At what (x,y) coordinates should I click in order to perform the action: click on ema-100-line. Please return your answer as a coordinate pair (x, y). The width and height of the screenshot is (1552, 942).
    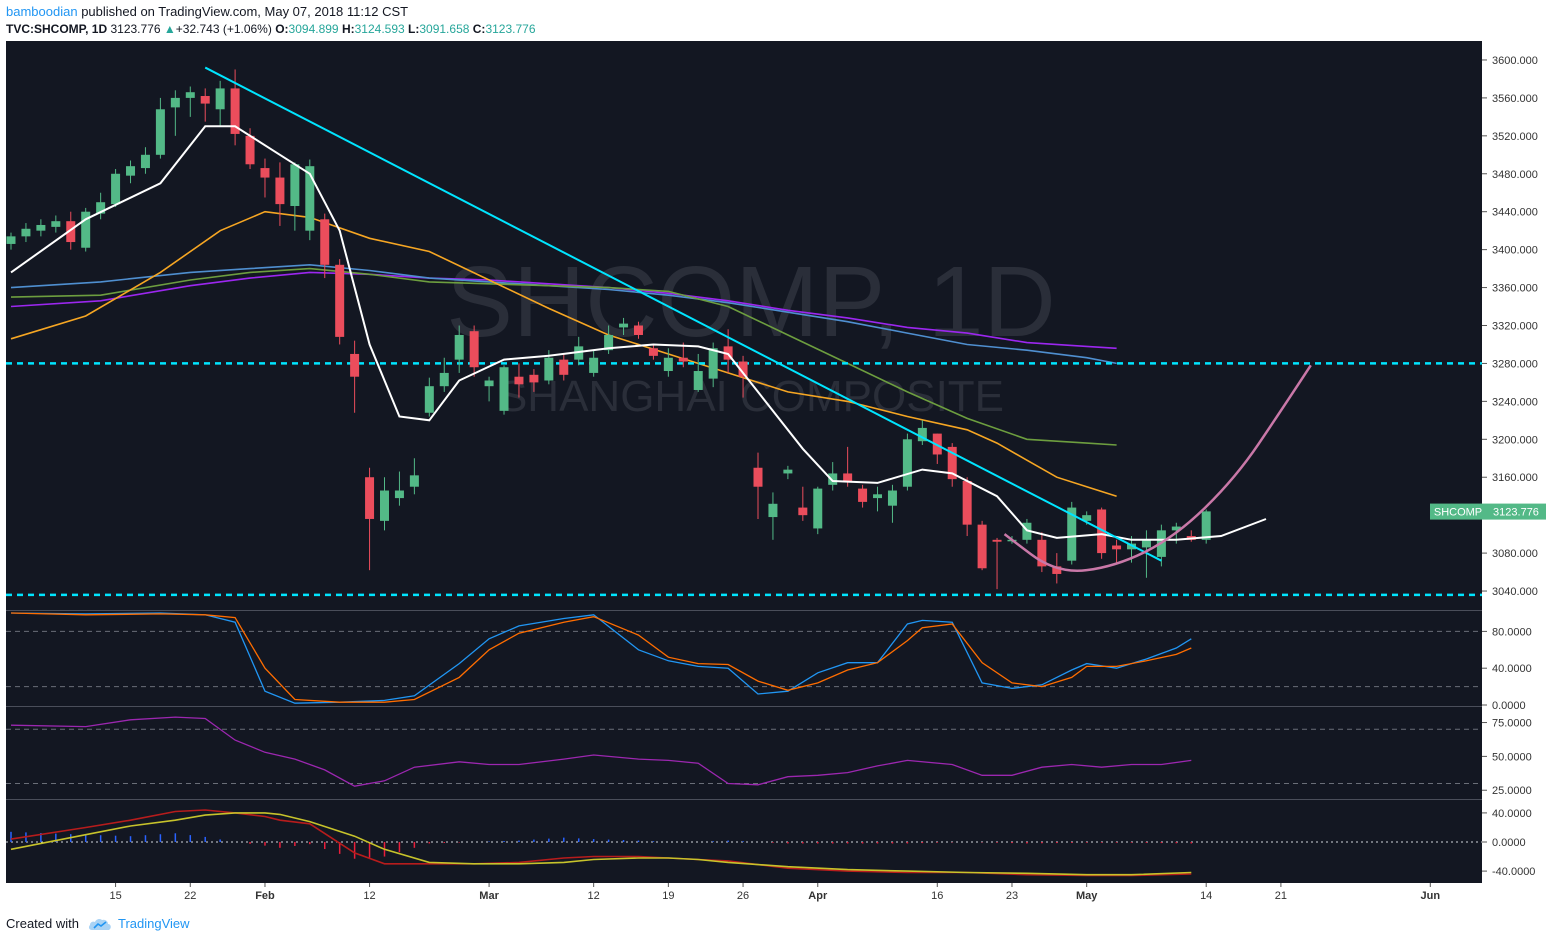
    Looking at the image, I should click on (563, 314).